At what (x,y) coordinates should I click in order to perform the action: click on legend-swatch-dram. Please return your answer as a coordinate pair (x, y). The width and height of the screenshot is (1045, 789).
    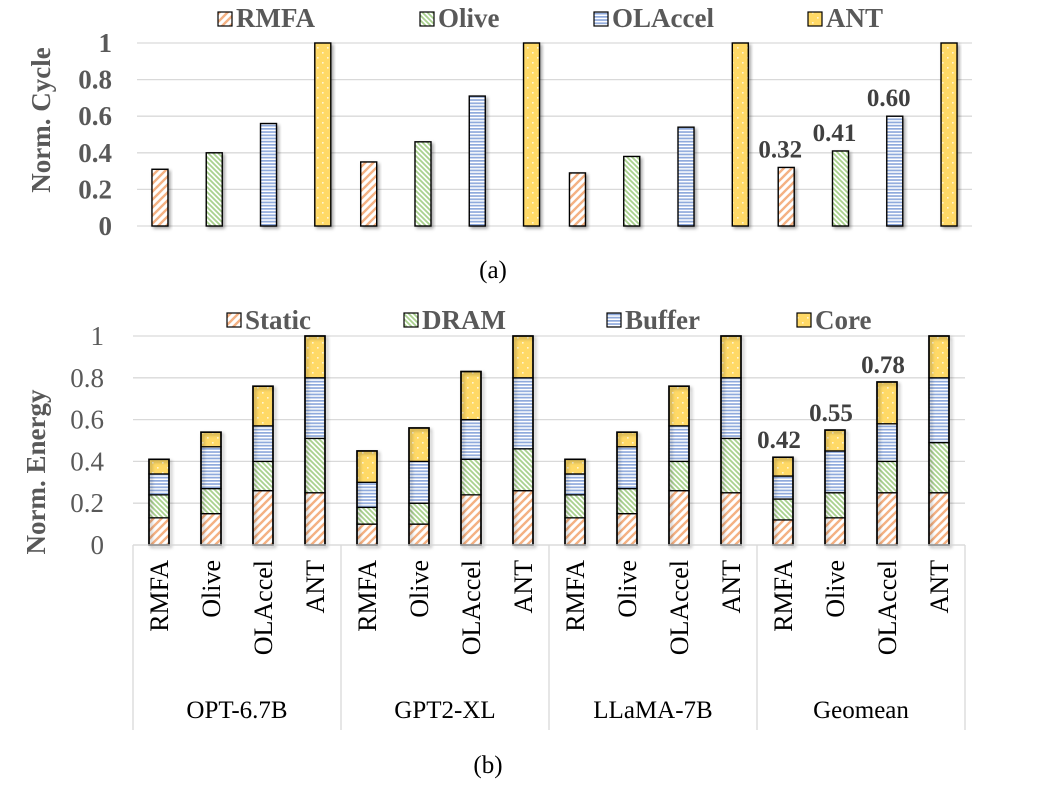
    Looking at the image, I should click on (411, 320).